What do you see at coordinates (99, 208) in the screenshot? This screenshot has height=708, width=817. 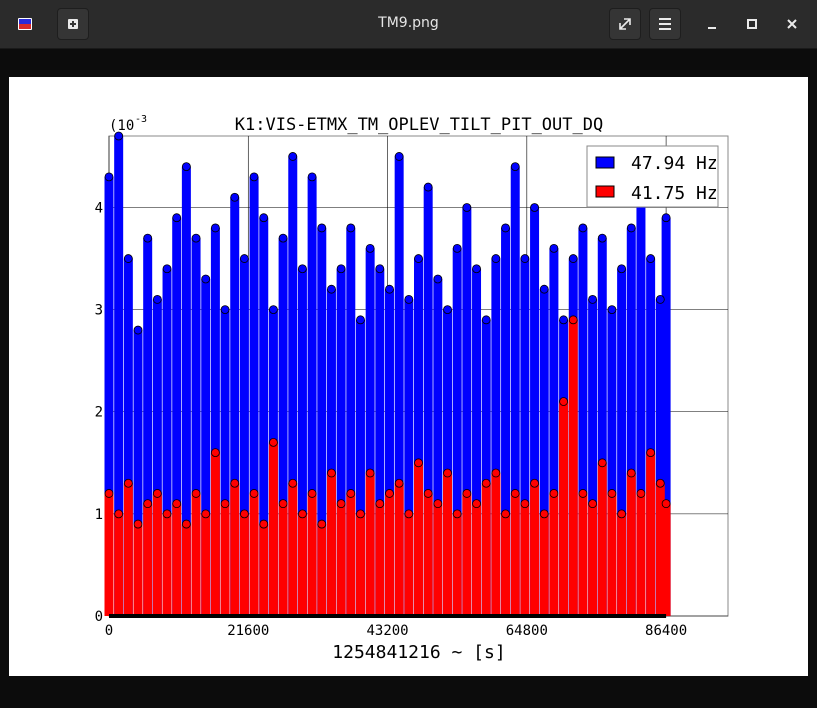 I see `y-tick-label: 4` at bounding box center [99, 208].